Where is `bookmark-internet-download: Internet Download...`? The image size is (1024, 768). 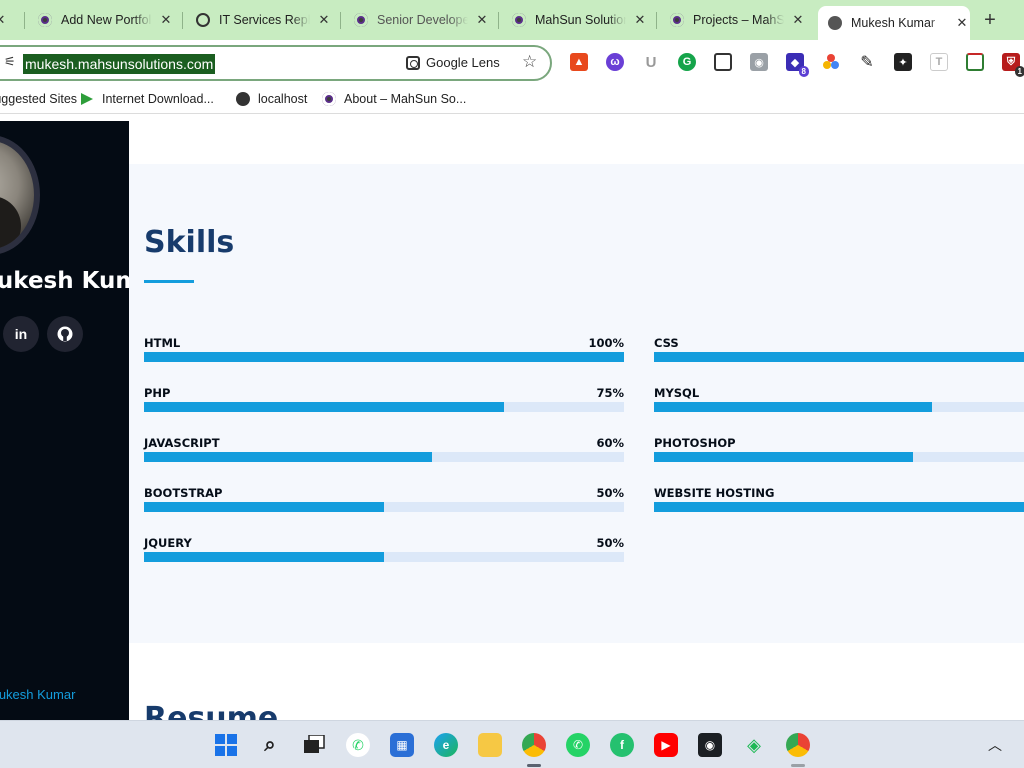
bookmark-internet-download: Internet Download... is located at coordinates (147, 99).